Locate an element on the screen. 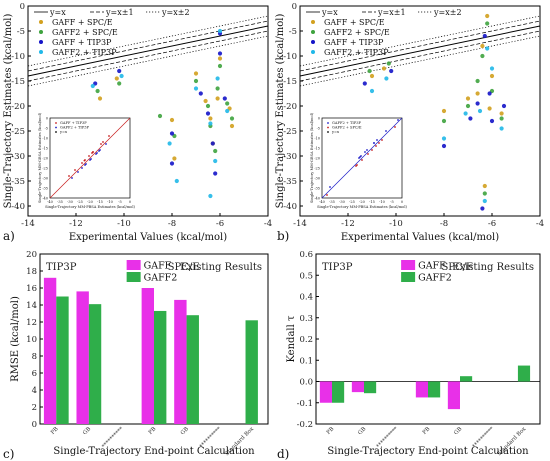 The image size is (550, 461). legend-label: GAFF2 + TIP3P is located at coordinates (356, 52).